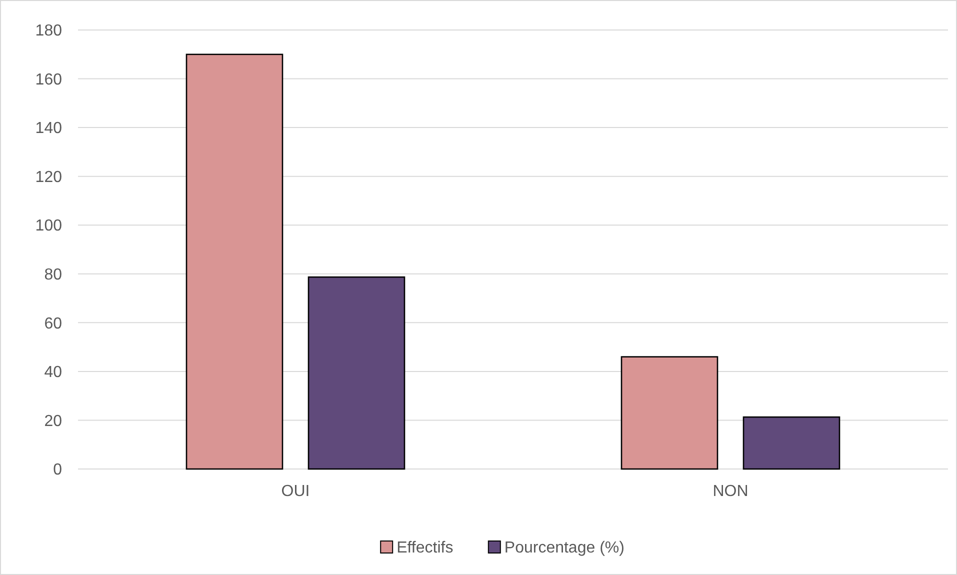 This screenshot has height=575, width=957. I want to click on y-tick-label: 140, so click(48, 129).